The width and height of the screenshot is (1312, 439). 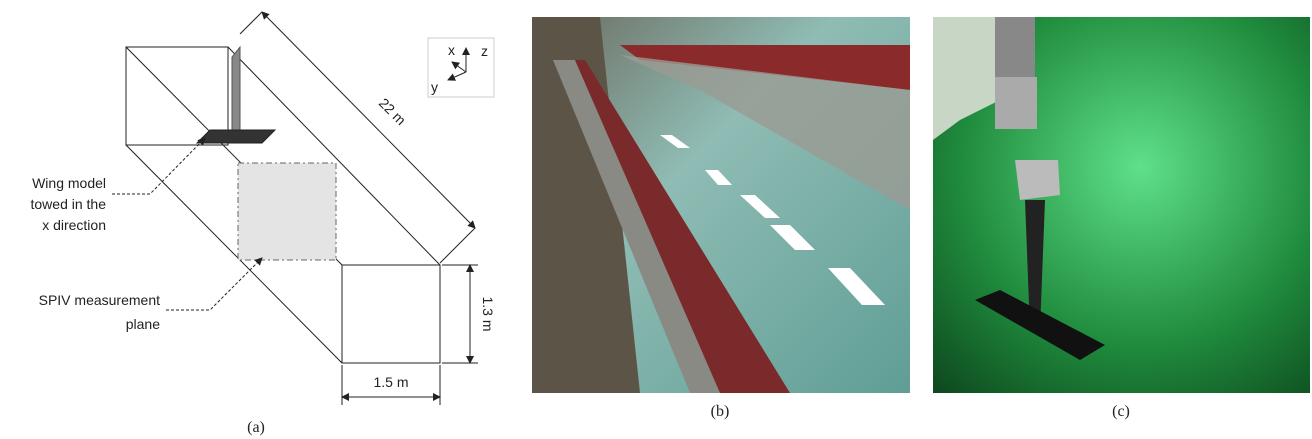 I want to click on height-label: 1.3 m, so click(x=488, y=313).